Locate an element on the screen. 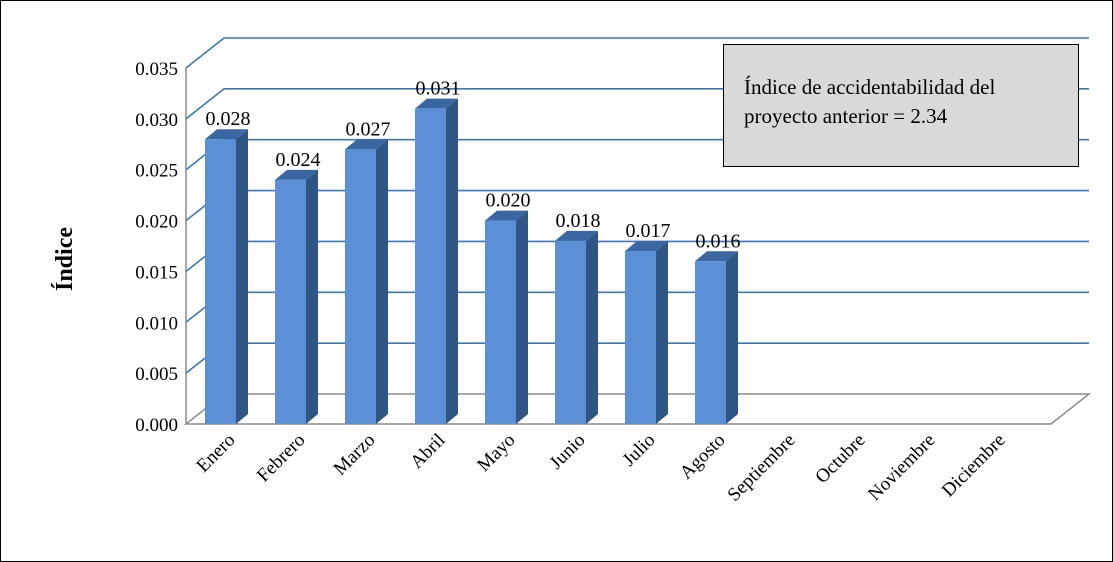 The width and height of the screenshot is (1113, 562). data-label: 0.017 is located at coordinates (648, 231).